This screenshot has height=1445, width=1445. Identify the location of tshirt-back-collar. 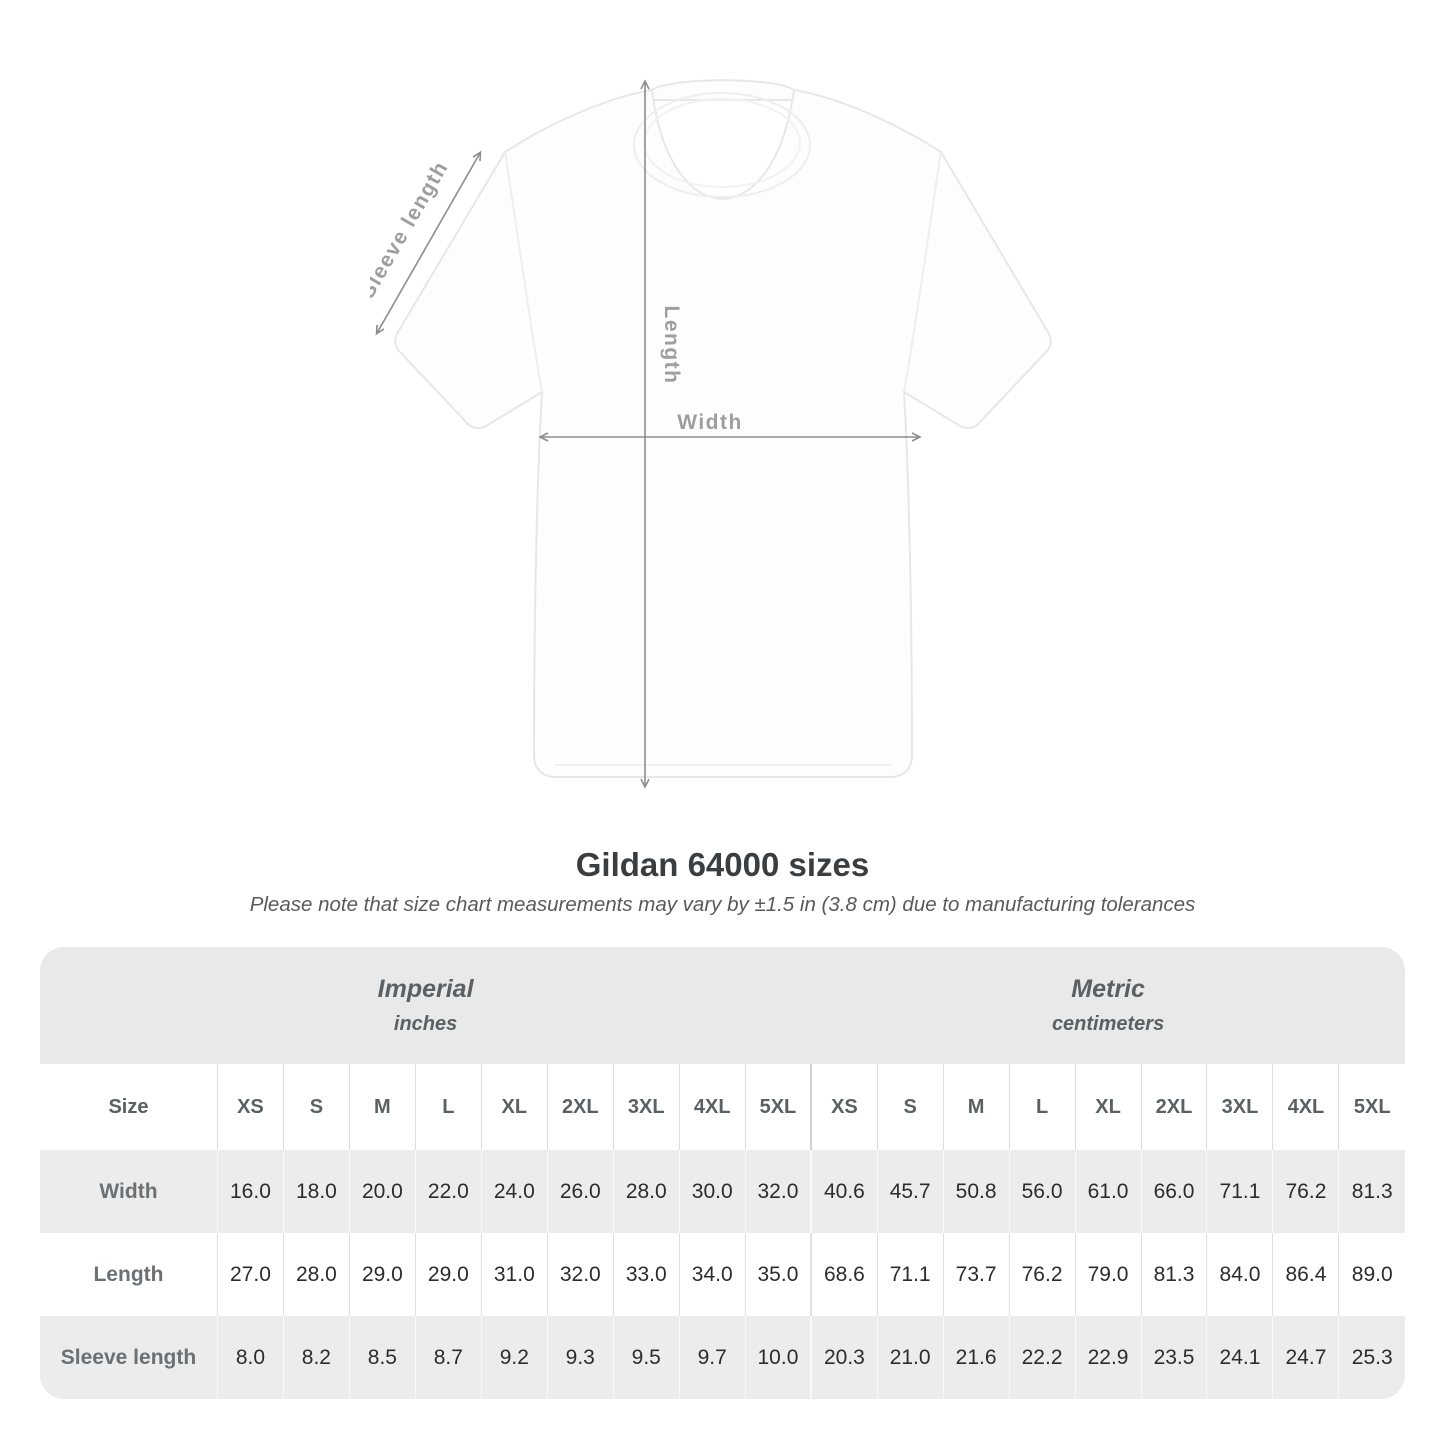
(723, 90).